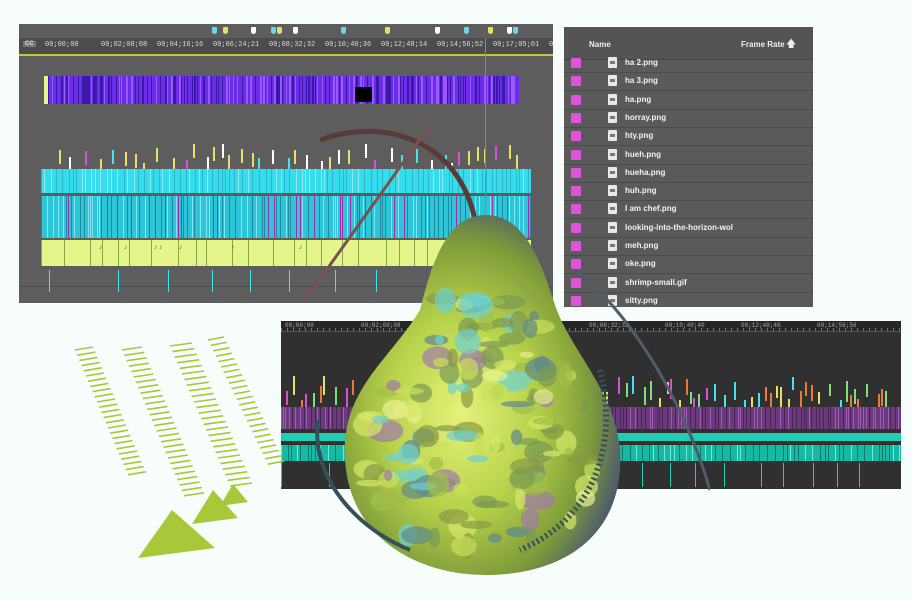  I want to click on captions-toggle: CC, so click(29, 44).